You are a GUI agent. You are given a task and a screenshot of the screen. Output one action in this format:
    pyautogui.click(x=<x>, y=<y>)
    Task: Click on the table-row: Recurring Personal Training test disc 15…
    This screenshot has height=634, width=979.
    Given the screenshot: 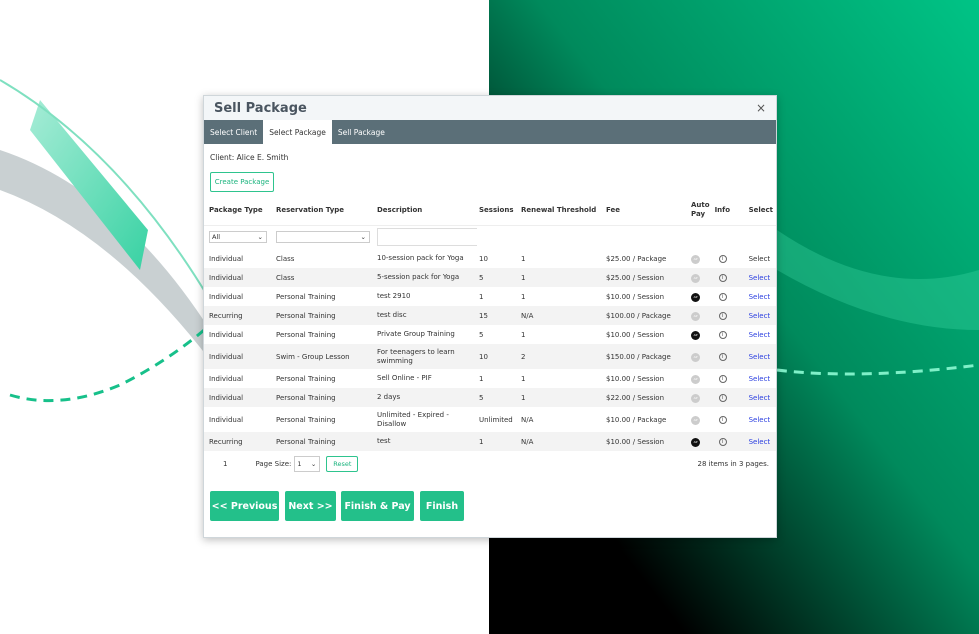 What is the action you would take?
    pyautogui.click(x=490, y=315)
    